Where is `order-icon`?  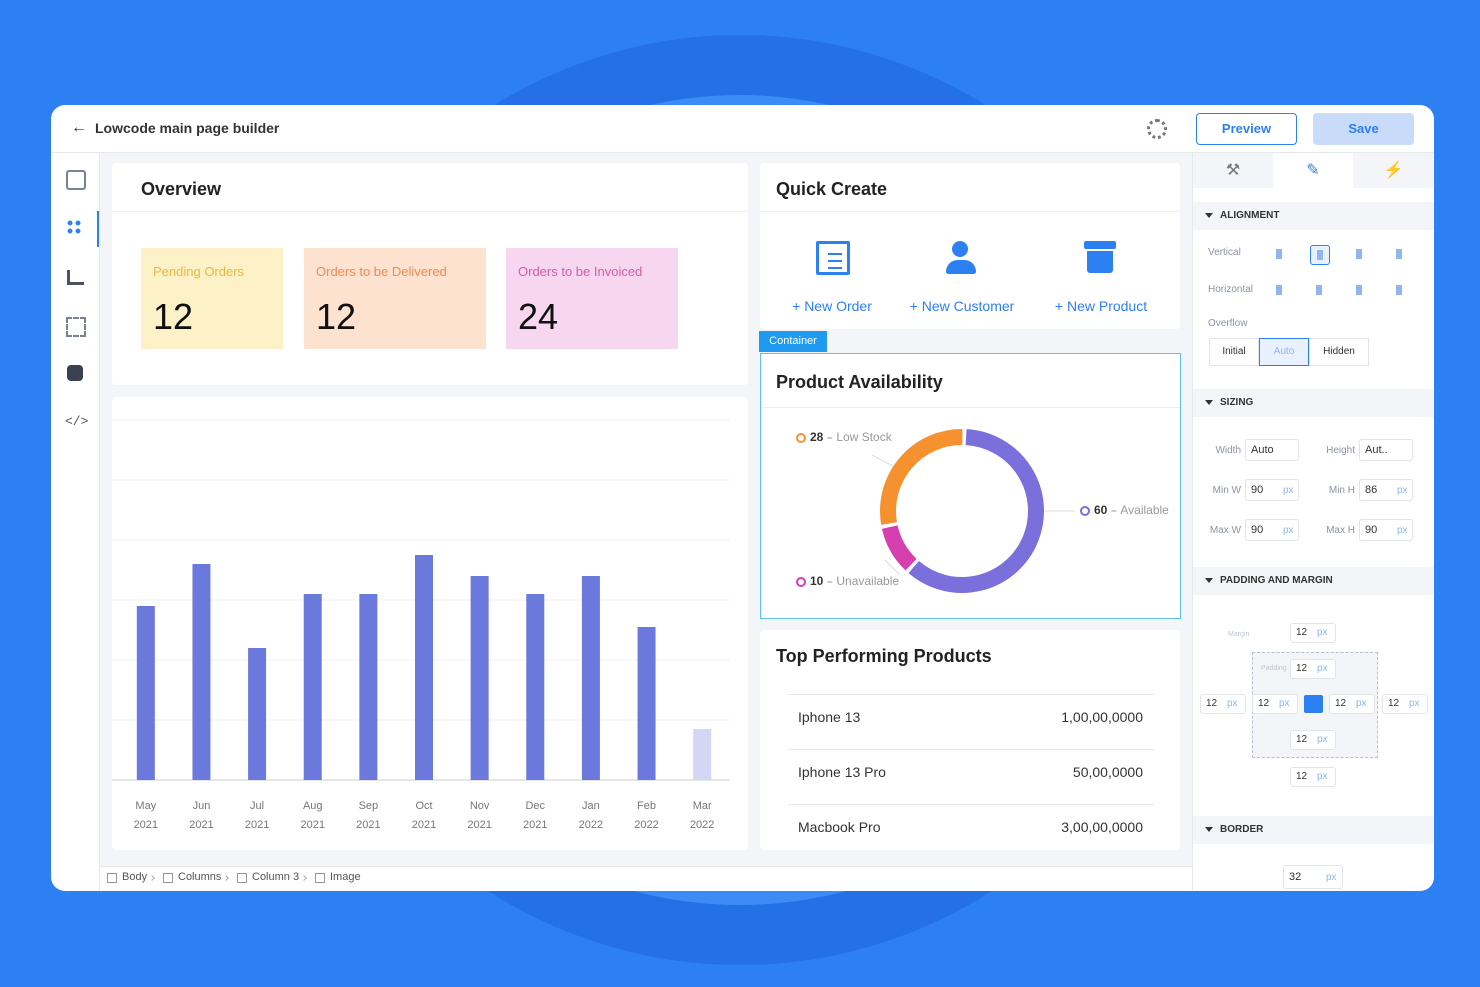
order-icon is located at coordinates (833, 258).